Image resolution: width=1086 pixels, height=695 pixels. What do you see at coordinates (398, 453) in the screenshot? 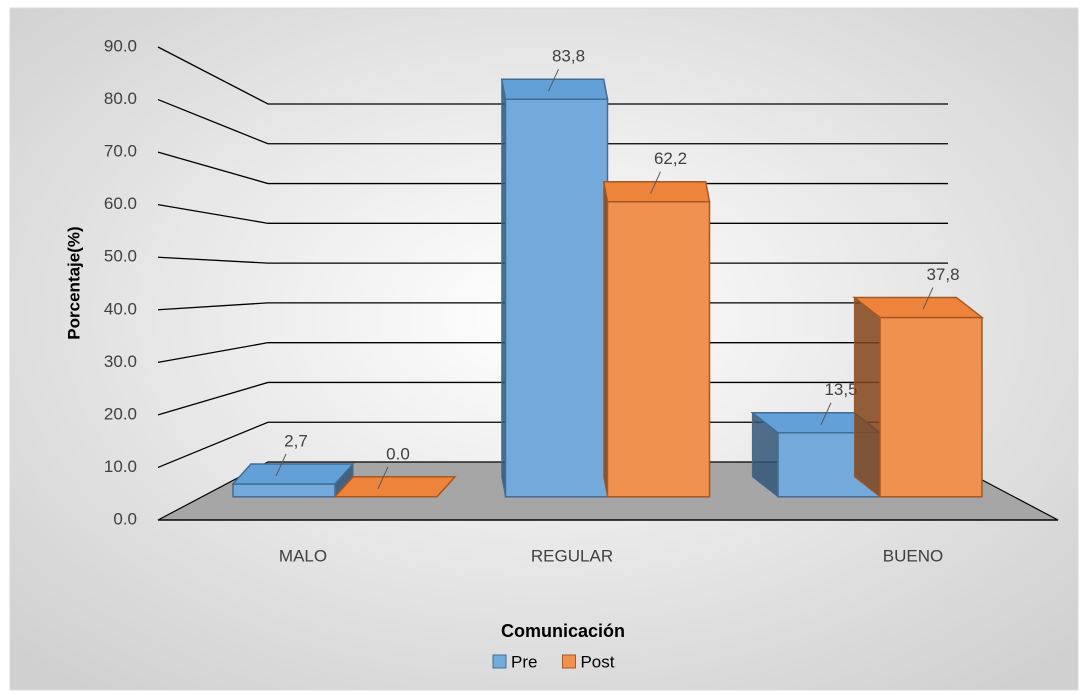
I see `data-label: 0.0` at bounding box center [398, 453].